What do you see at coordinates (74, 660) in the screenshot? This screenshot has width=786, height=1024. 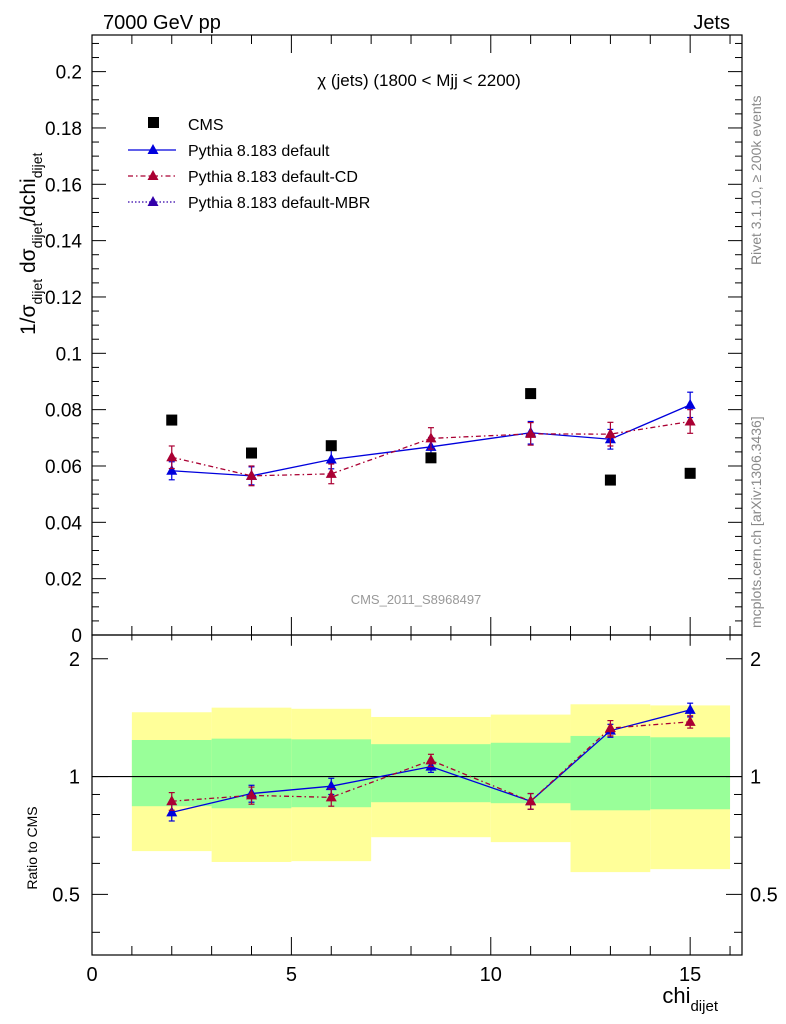 I see `ratio-y-tick-label: 2` at bounding box center [74, 660].